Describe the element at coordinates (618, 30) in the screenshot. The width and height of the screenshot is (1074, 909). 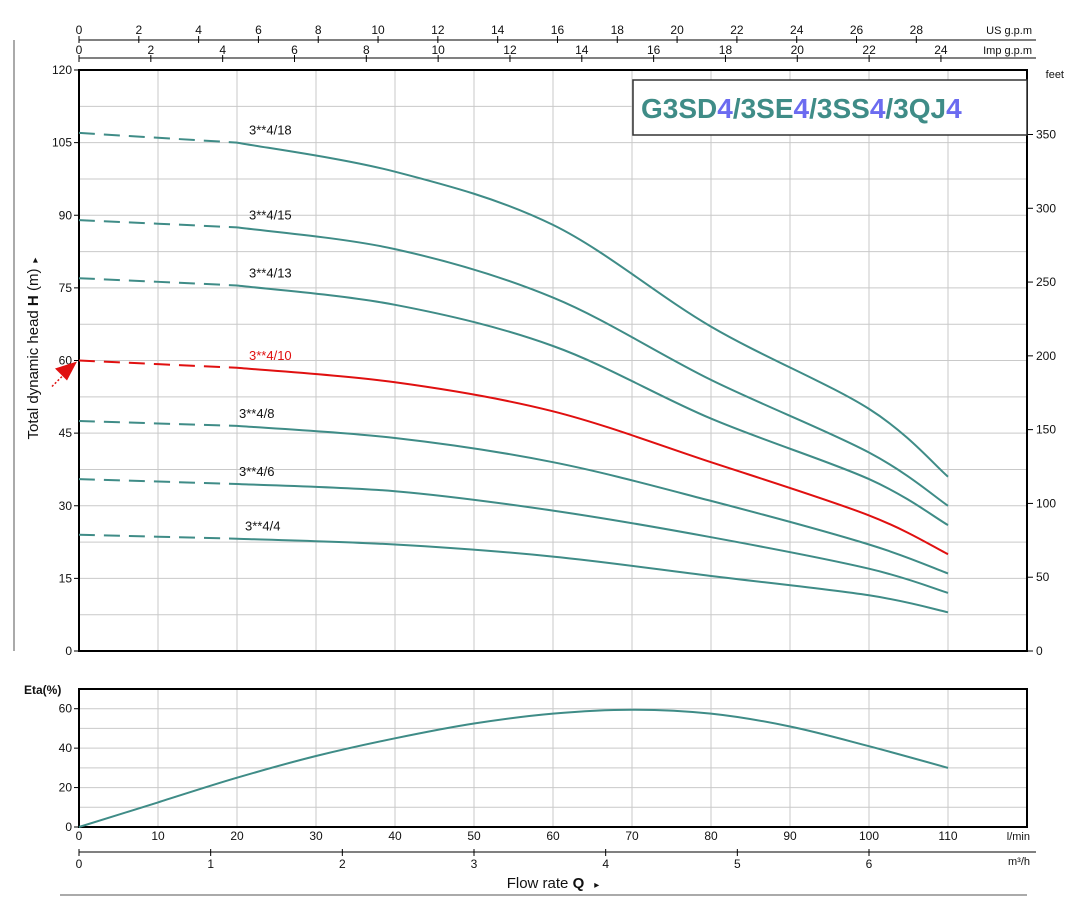
I see `us-gpm-tick-label: 18` at that location.